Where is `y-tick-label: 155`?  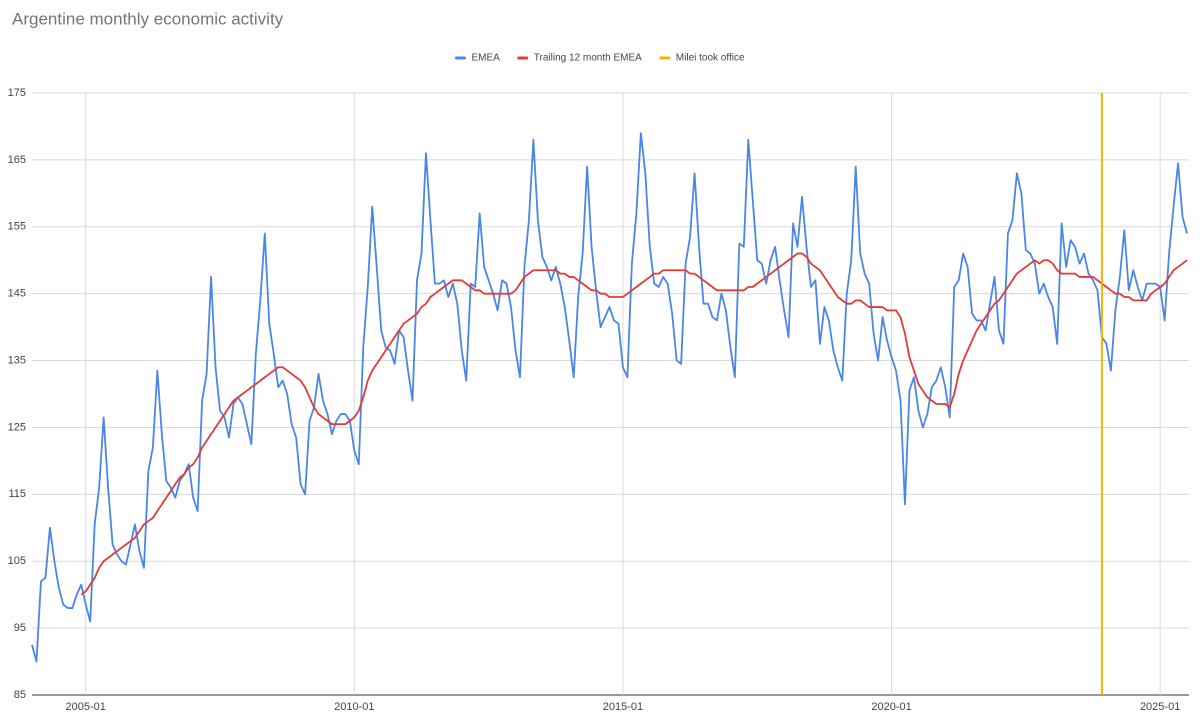
y-tick-label: 155 is located at coordinates (17, 227).